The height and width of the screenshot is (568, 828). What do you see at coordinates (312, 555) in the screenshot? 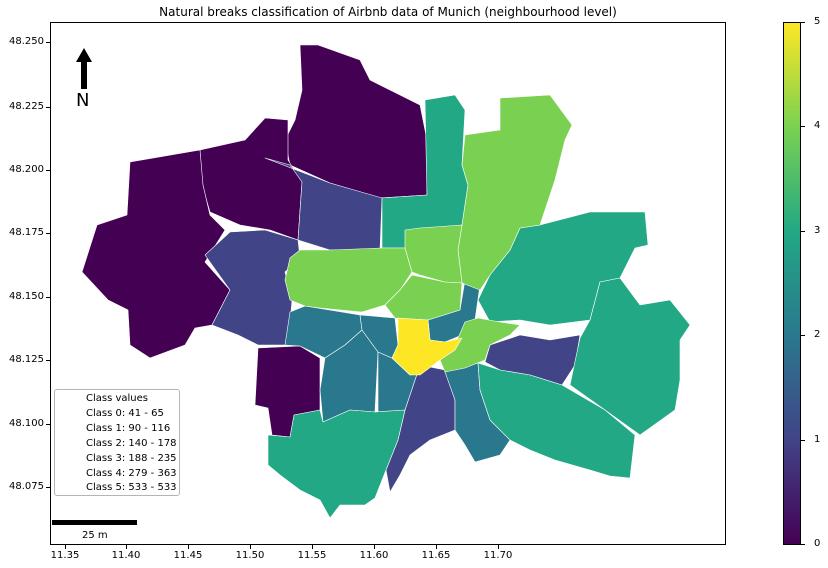
I see `x-tick-label: 11.55` at bounding box center [312, 555].